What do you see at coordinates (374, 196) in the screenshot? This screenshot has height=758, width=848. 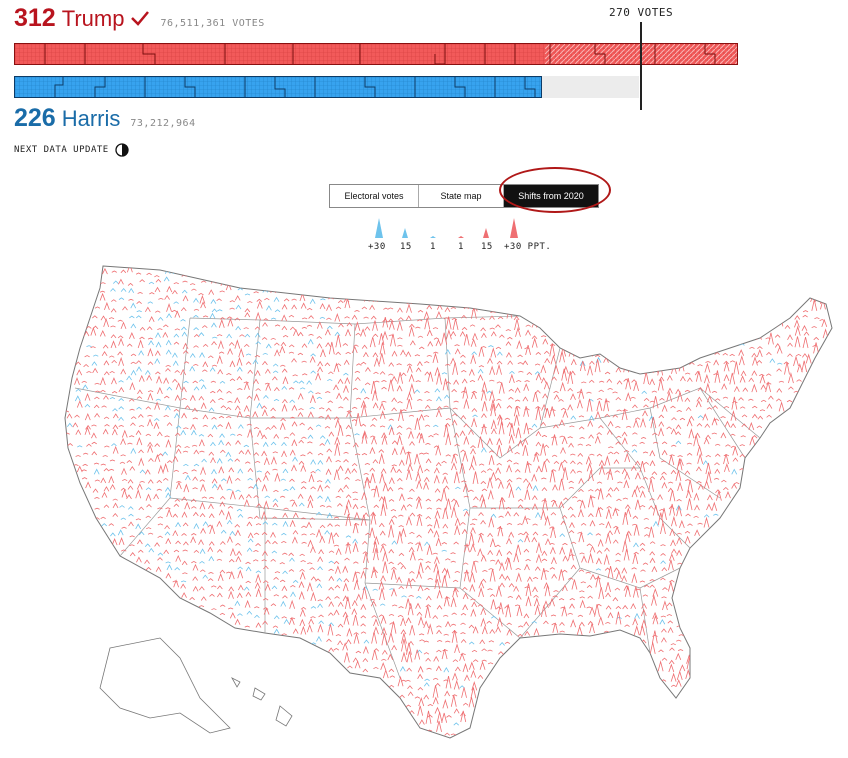 I see `tab-electoral-votes: Electoral votes` at bounding box center [374, 196].